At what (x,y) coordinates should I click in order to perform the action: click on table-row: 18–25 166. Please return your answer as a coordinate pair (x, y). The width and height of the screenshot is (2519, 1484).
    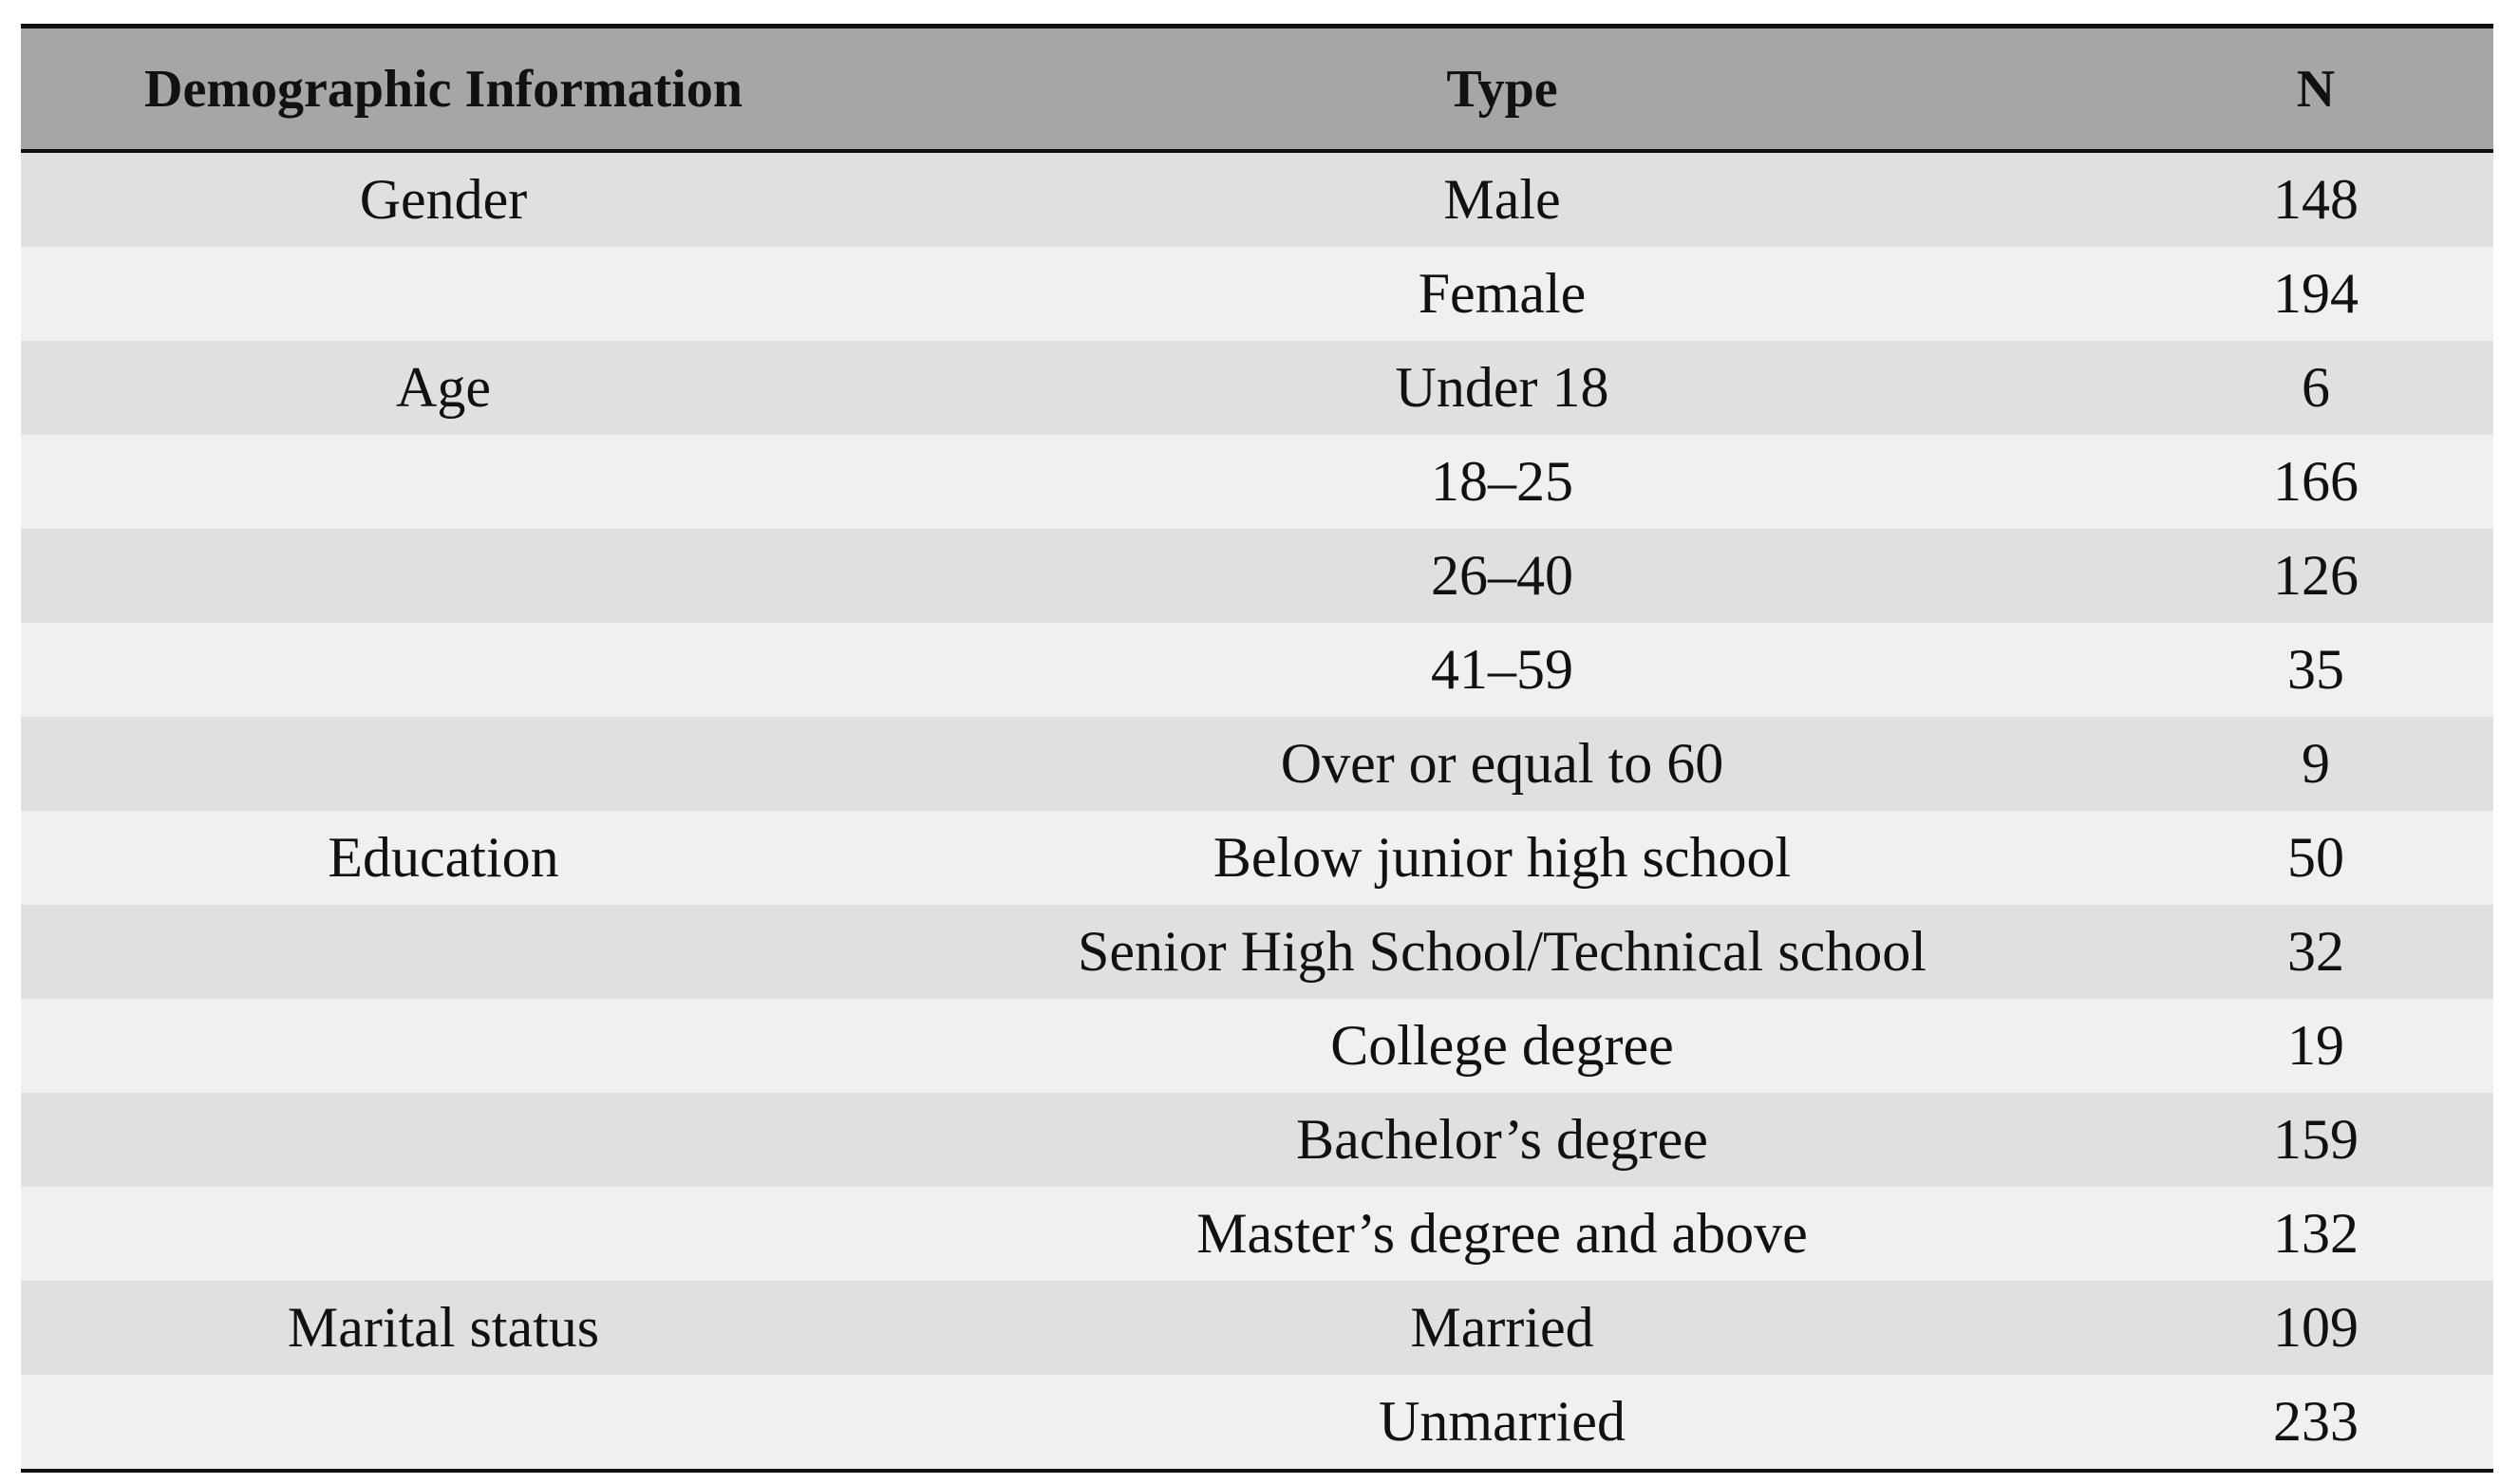
    Looking at the image, I should click on (1257, 482).